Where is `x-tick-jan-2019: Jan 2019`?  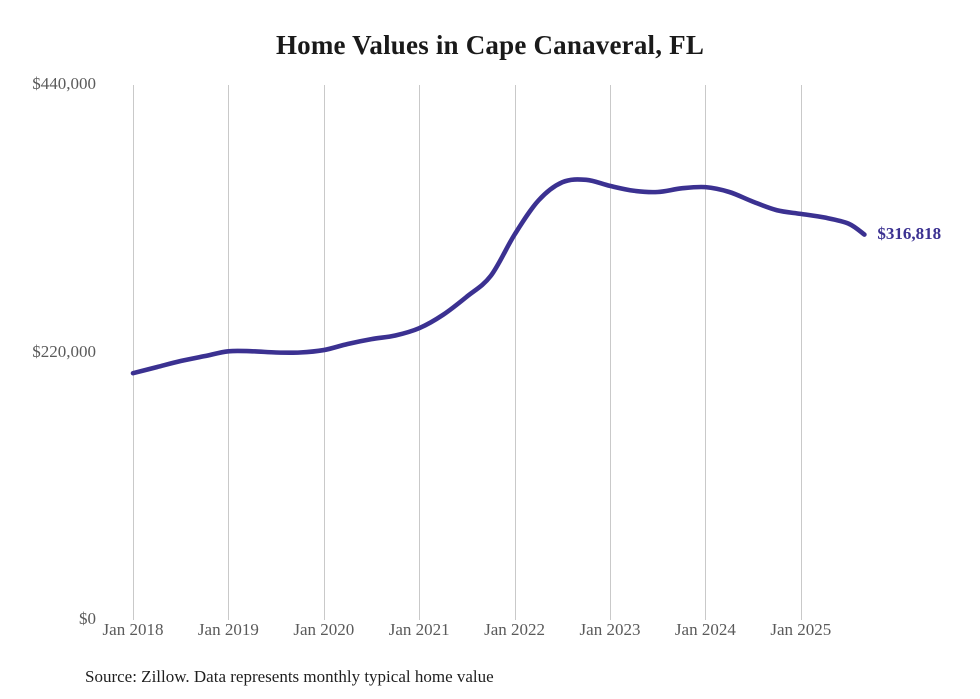 x-tick-jan-2019: Jan 2019 is located at coordinates (228, 629).